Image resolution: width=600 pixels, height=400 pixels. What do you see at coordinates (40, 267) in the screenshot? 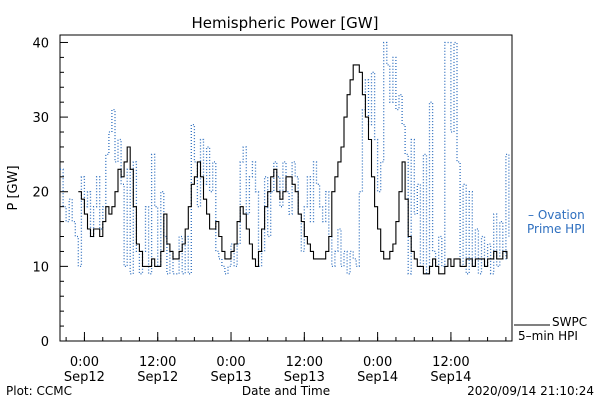
I see `y-tick-label: 10` at bounding box center [40, 267].